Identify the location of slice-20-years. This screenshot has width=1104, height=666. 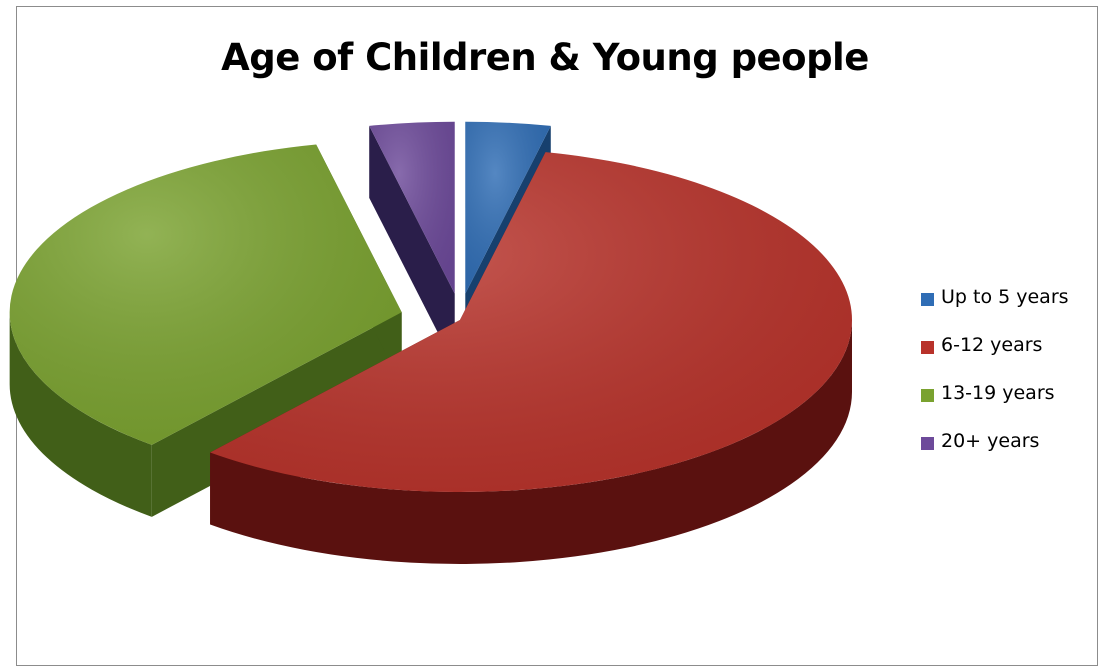
(412, 243).